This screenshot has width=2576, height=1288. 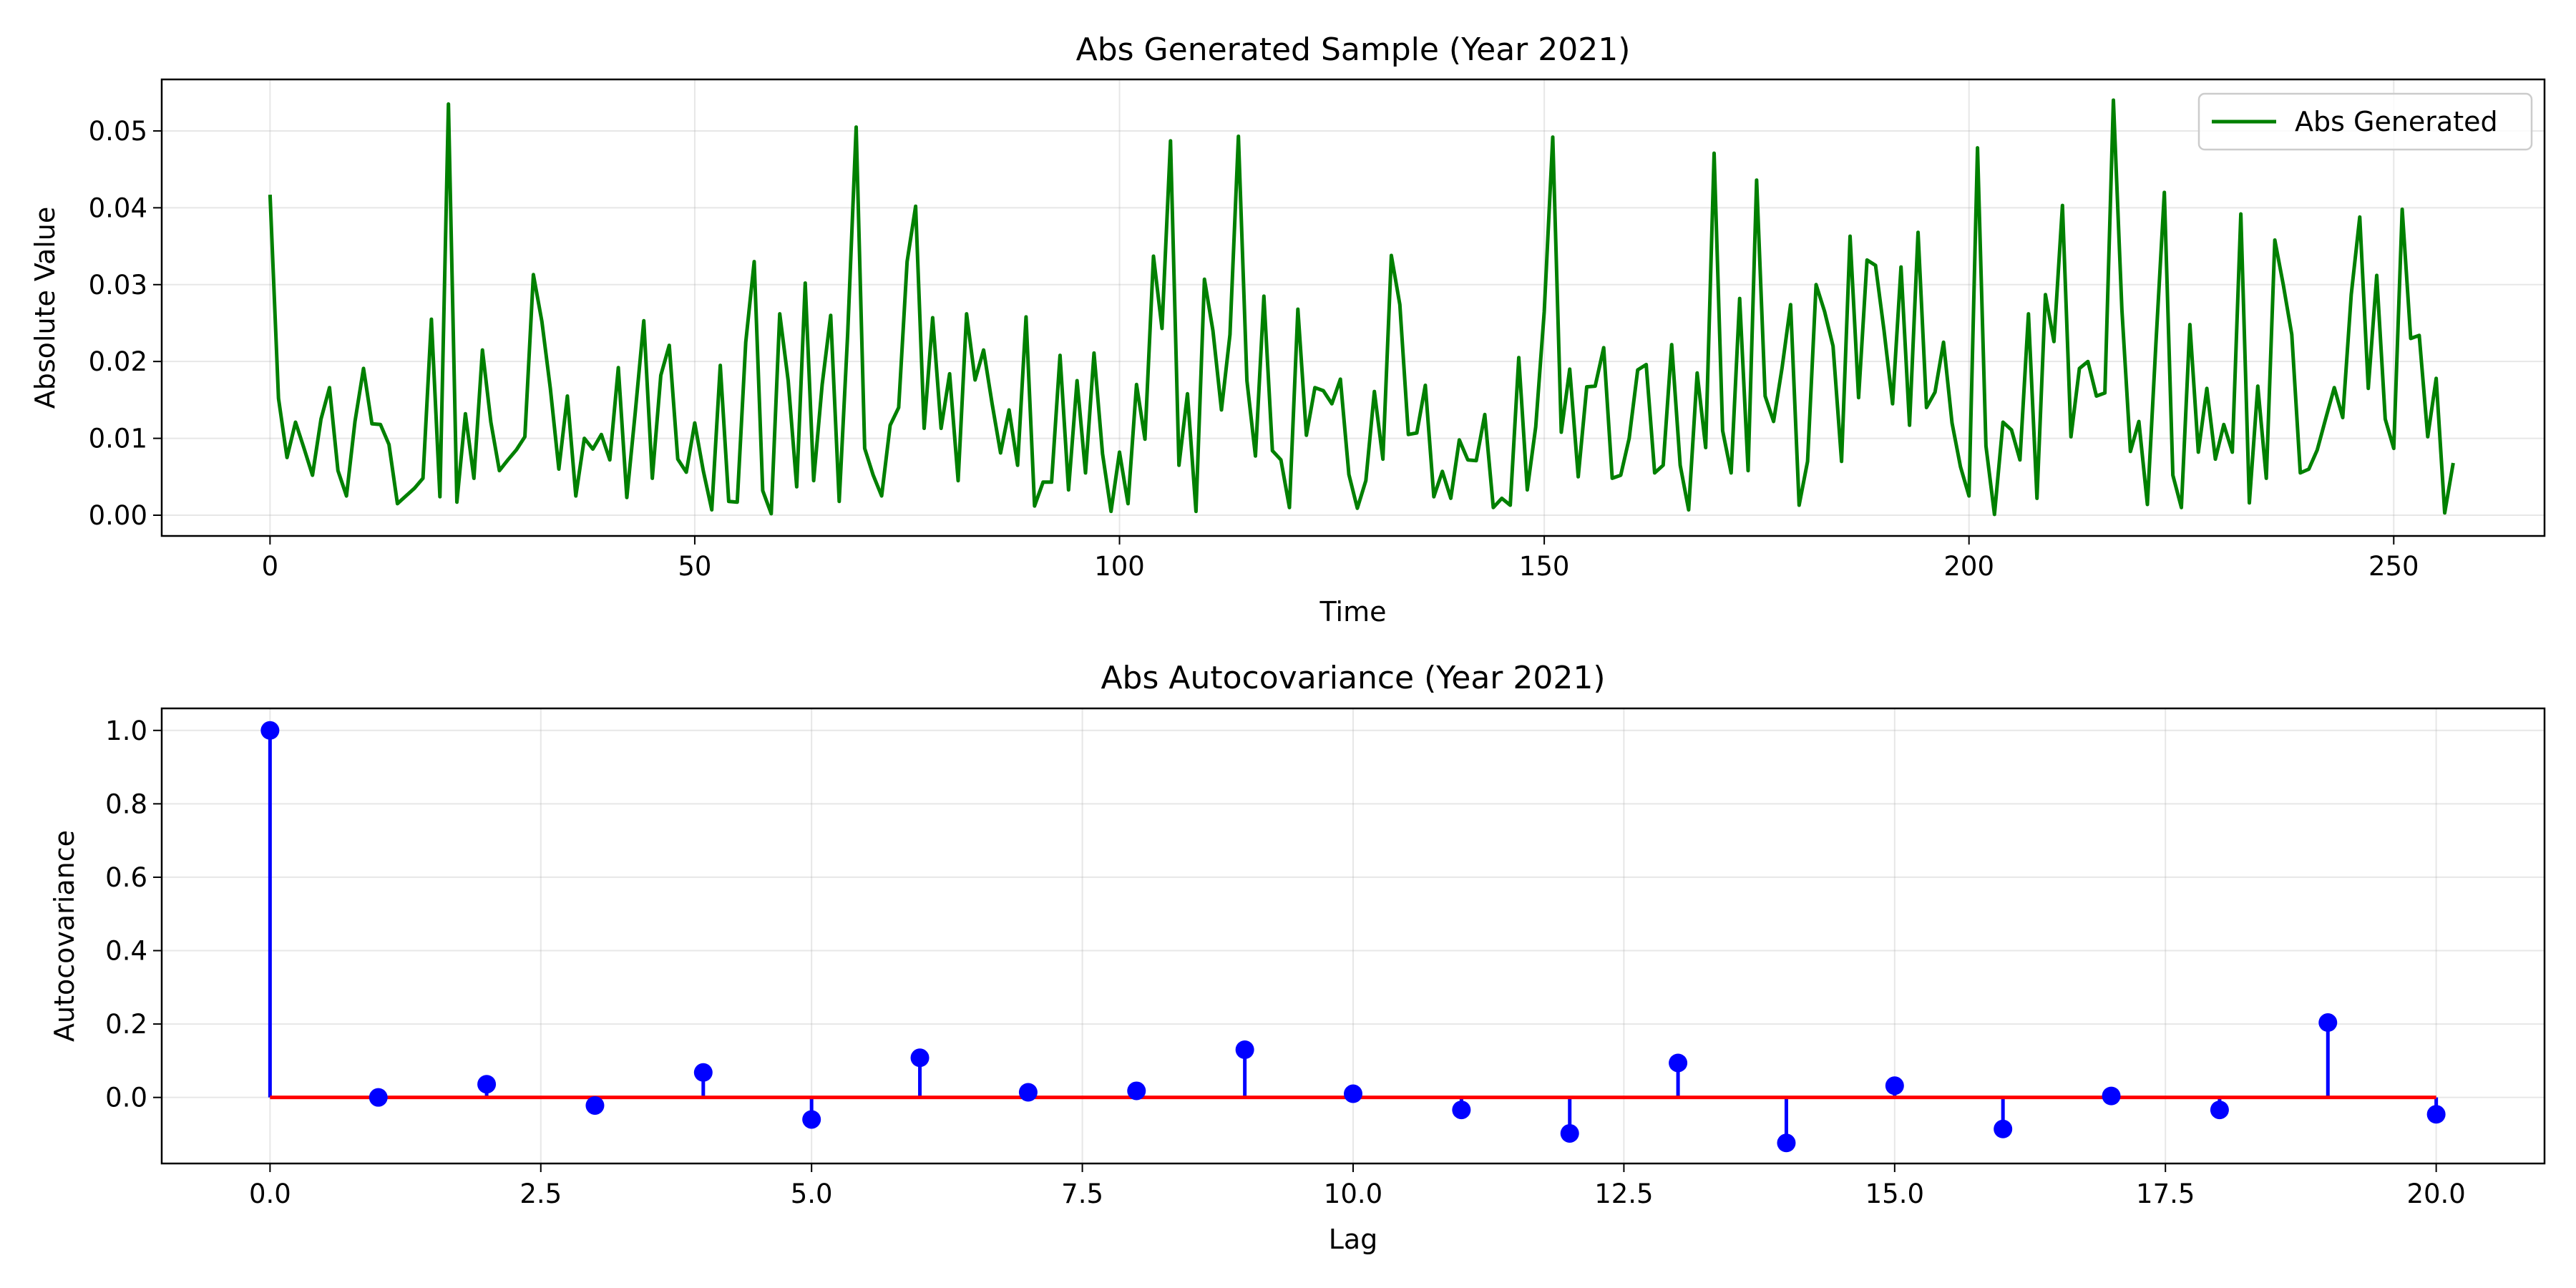 What do you see at coordinates (2435, 1194) in the screenshot?
I see `bottom-xtick-label: 20.0` at bounding box center [2435, 1194].